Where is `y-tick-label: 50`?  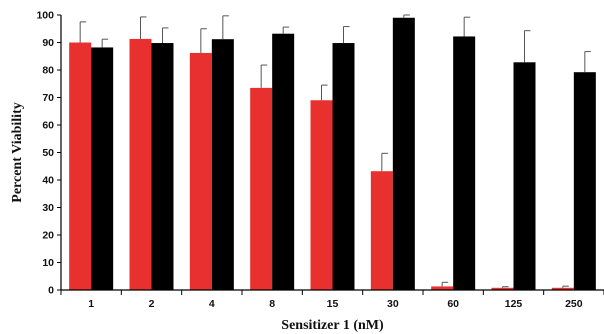
y-tick-label: 50 is located at coordinates (48, 153).